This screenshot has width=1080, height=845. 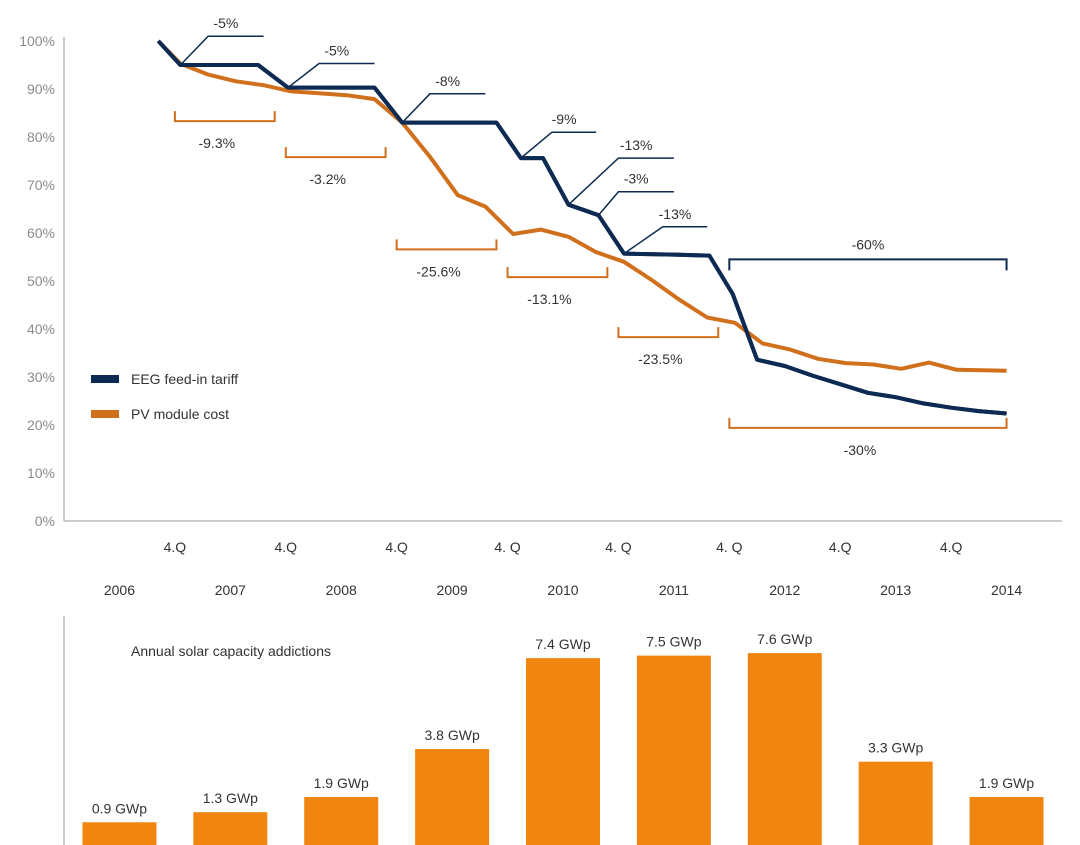 I want to click on y-tick-label: 30%, so click(x=41, y=377).